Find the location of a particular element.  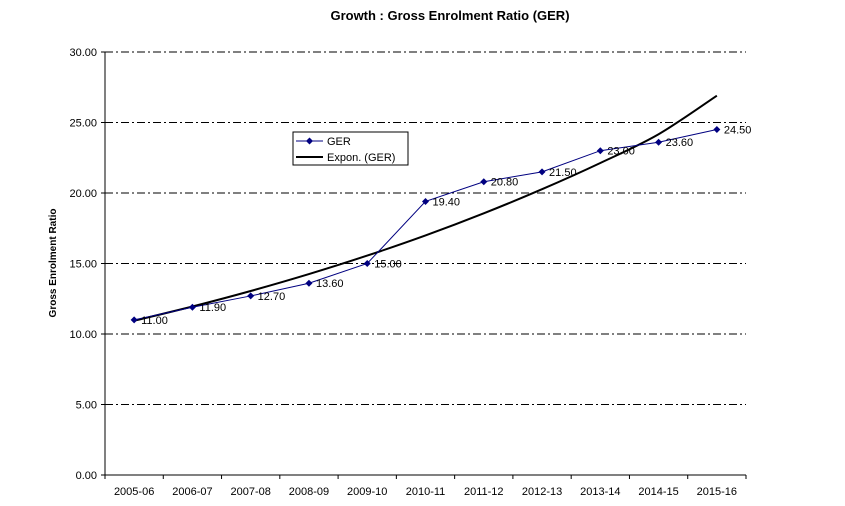

data-label-ger: 23.60 is located at coordinates (680, 143).